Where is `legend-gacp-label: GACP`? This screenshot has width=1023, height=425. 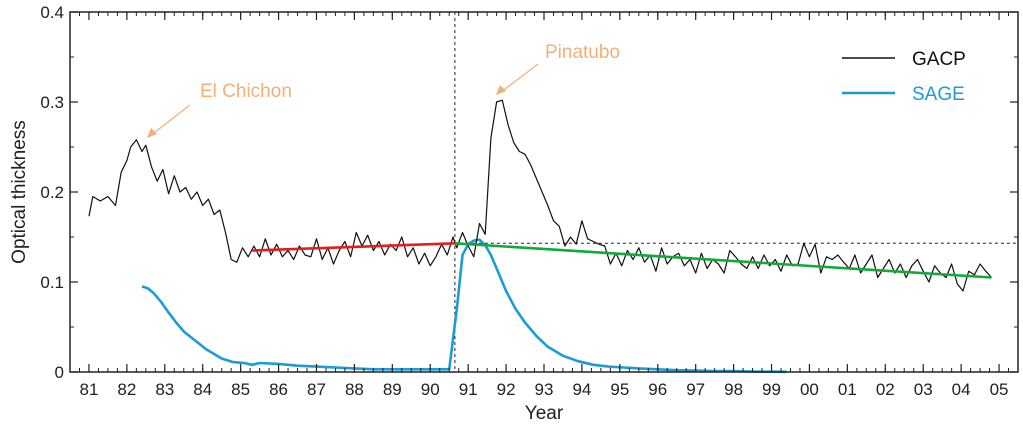
legend-gacp-label: GACP is located at coordinates (939, 59).